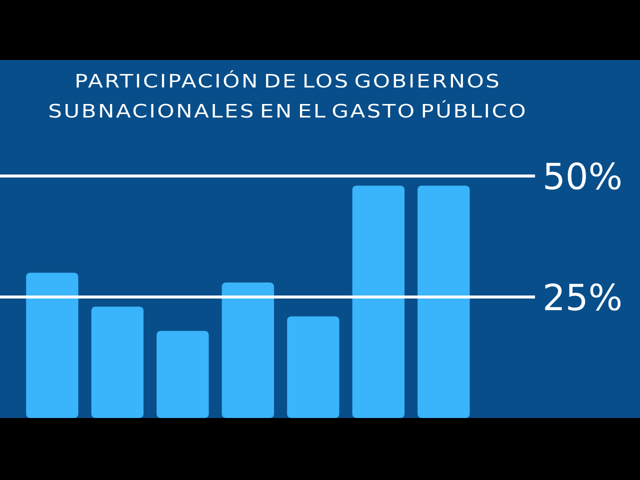 The height and width of the screenshot is (480, 640). Describe the element at coordinates (287, 94) in the screenshot. I see `chart-title: PARTICIPACIÓN DE LOS GOBIERNOS SUBNACIONALES EN EL GASTO PÚBLICO` at that location.